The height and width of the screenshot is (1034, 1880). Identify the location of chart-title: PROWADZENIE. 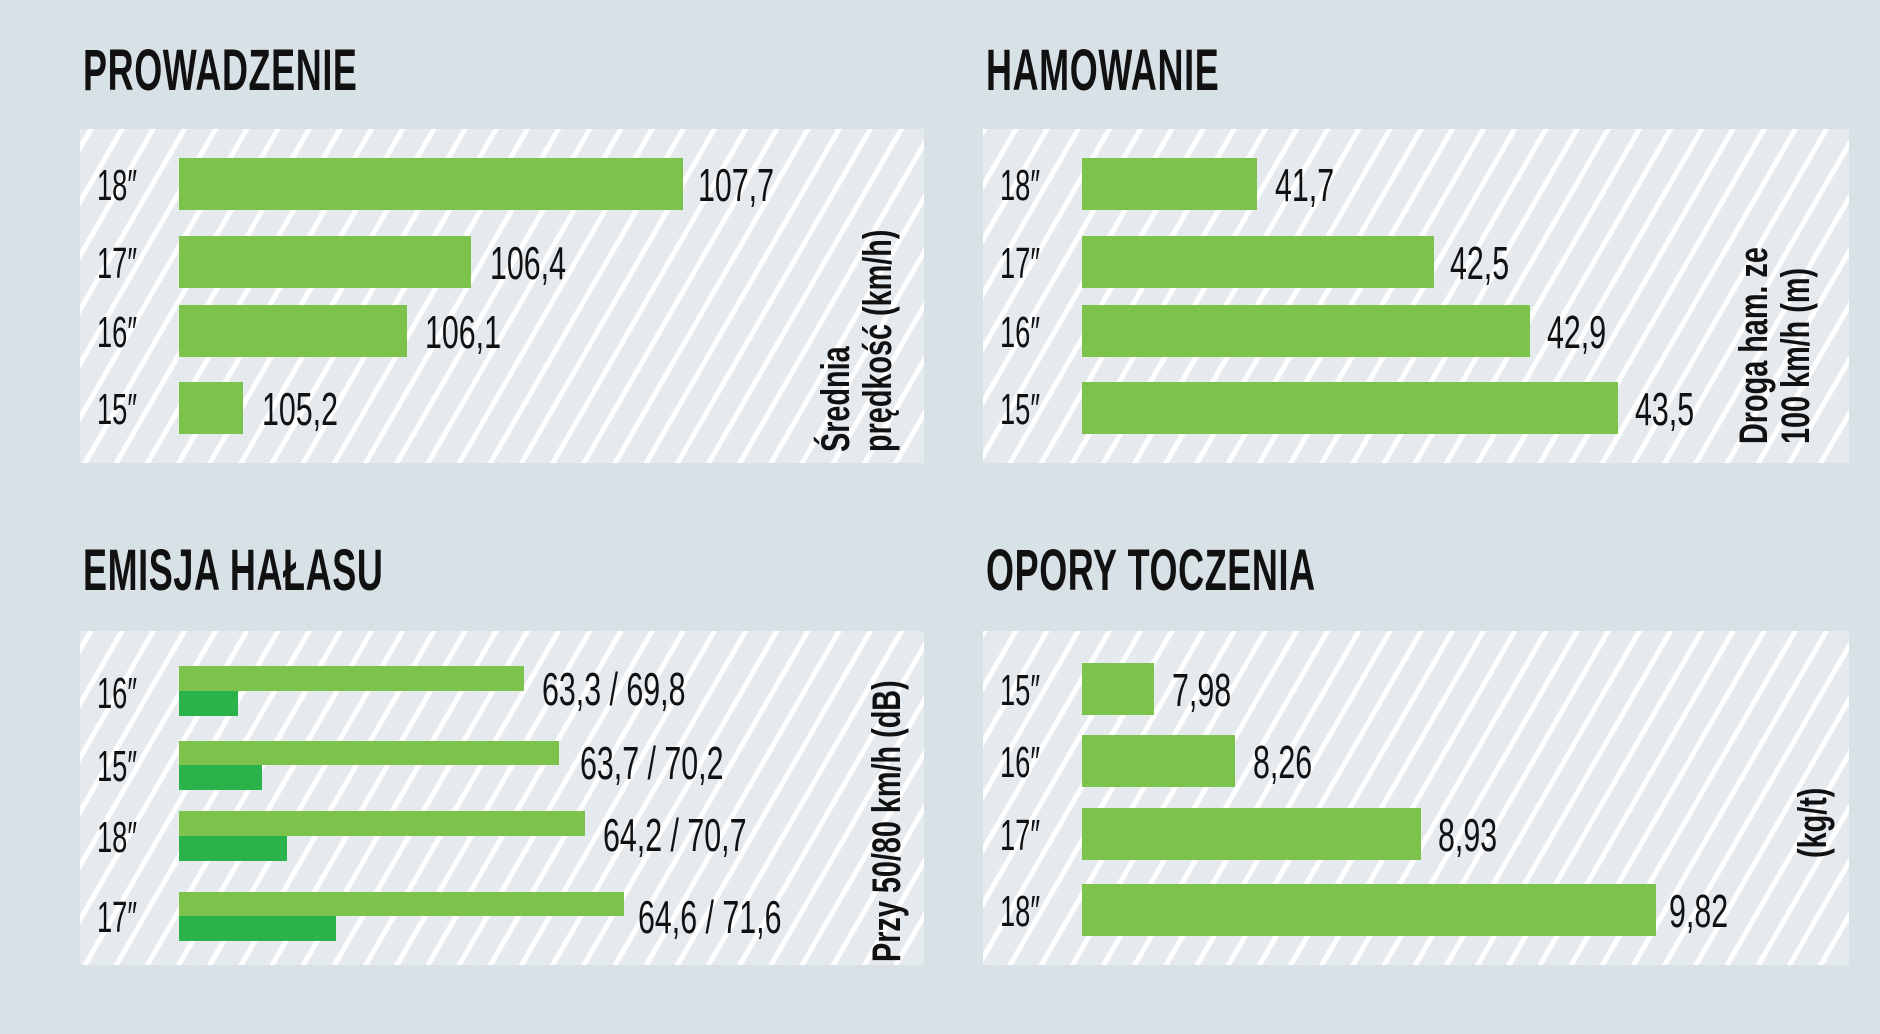
(220, 70).